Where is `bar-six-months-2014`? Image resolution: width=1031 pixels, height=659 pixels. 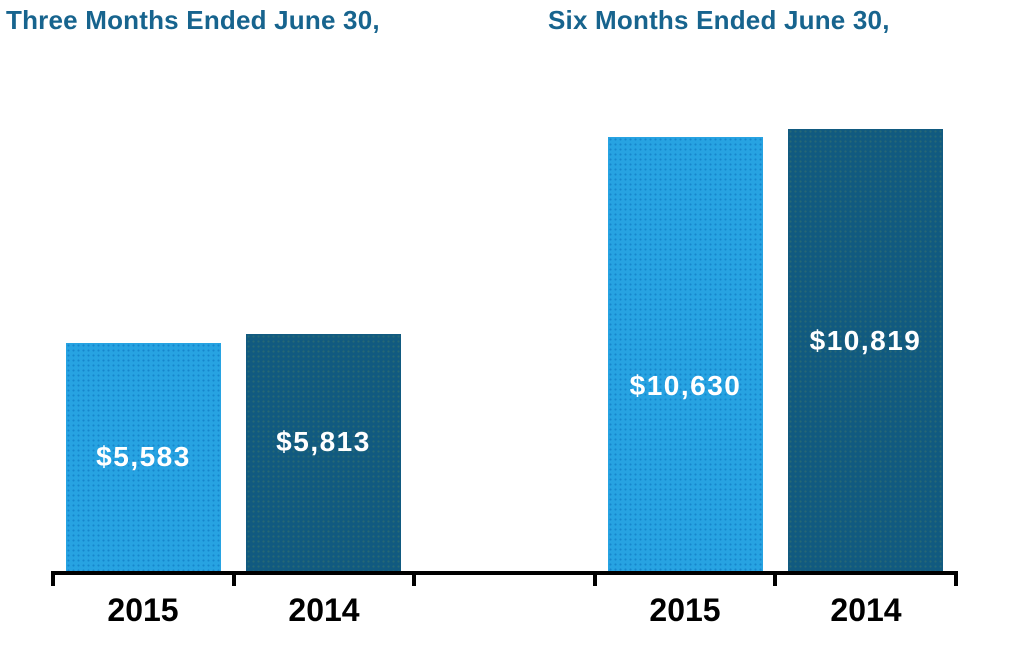 bar-six-months-2014 is located at coordinates (865, 350).